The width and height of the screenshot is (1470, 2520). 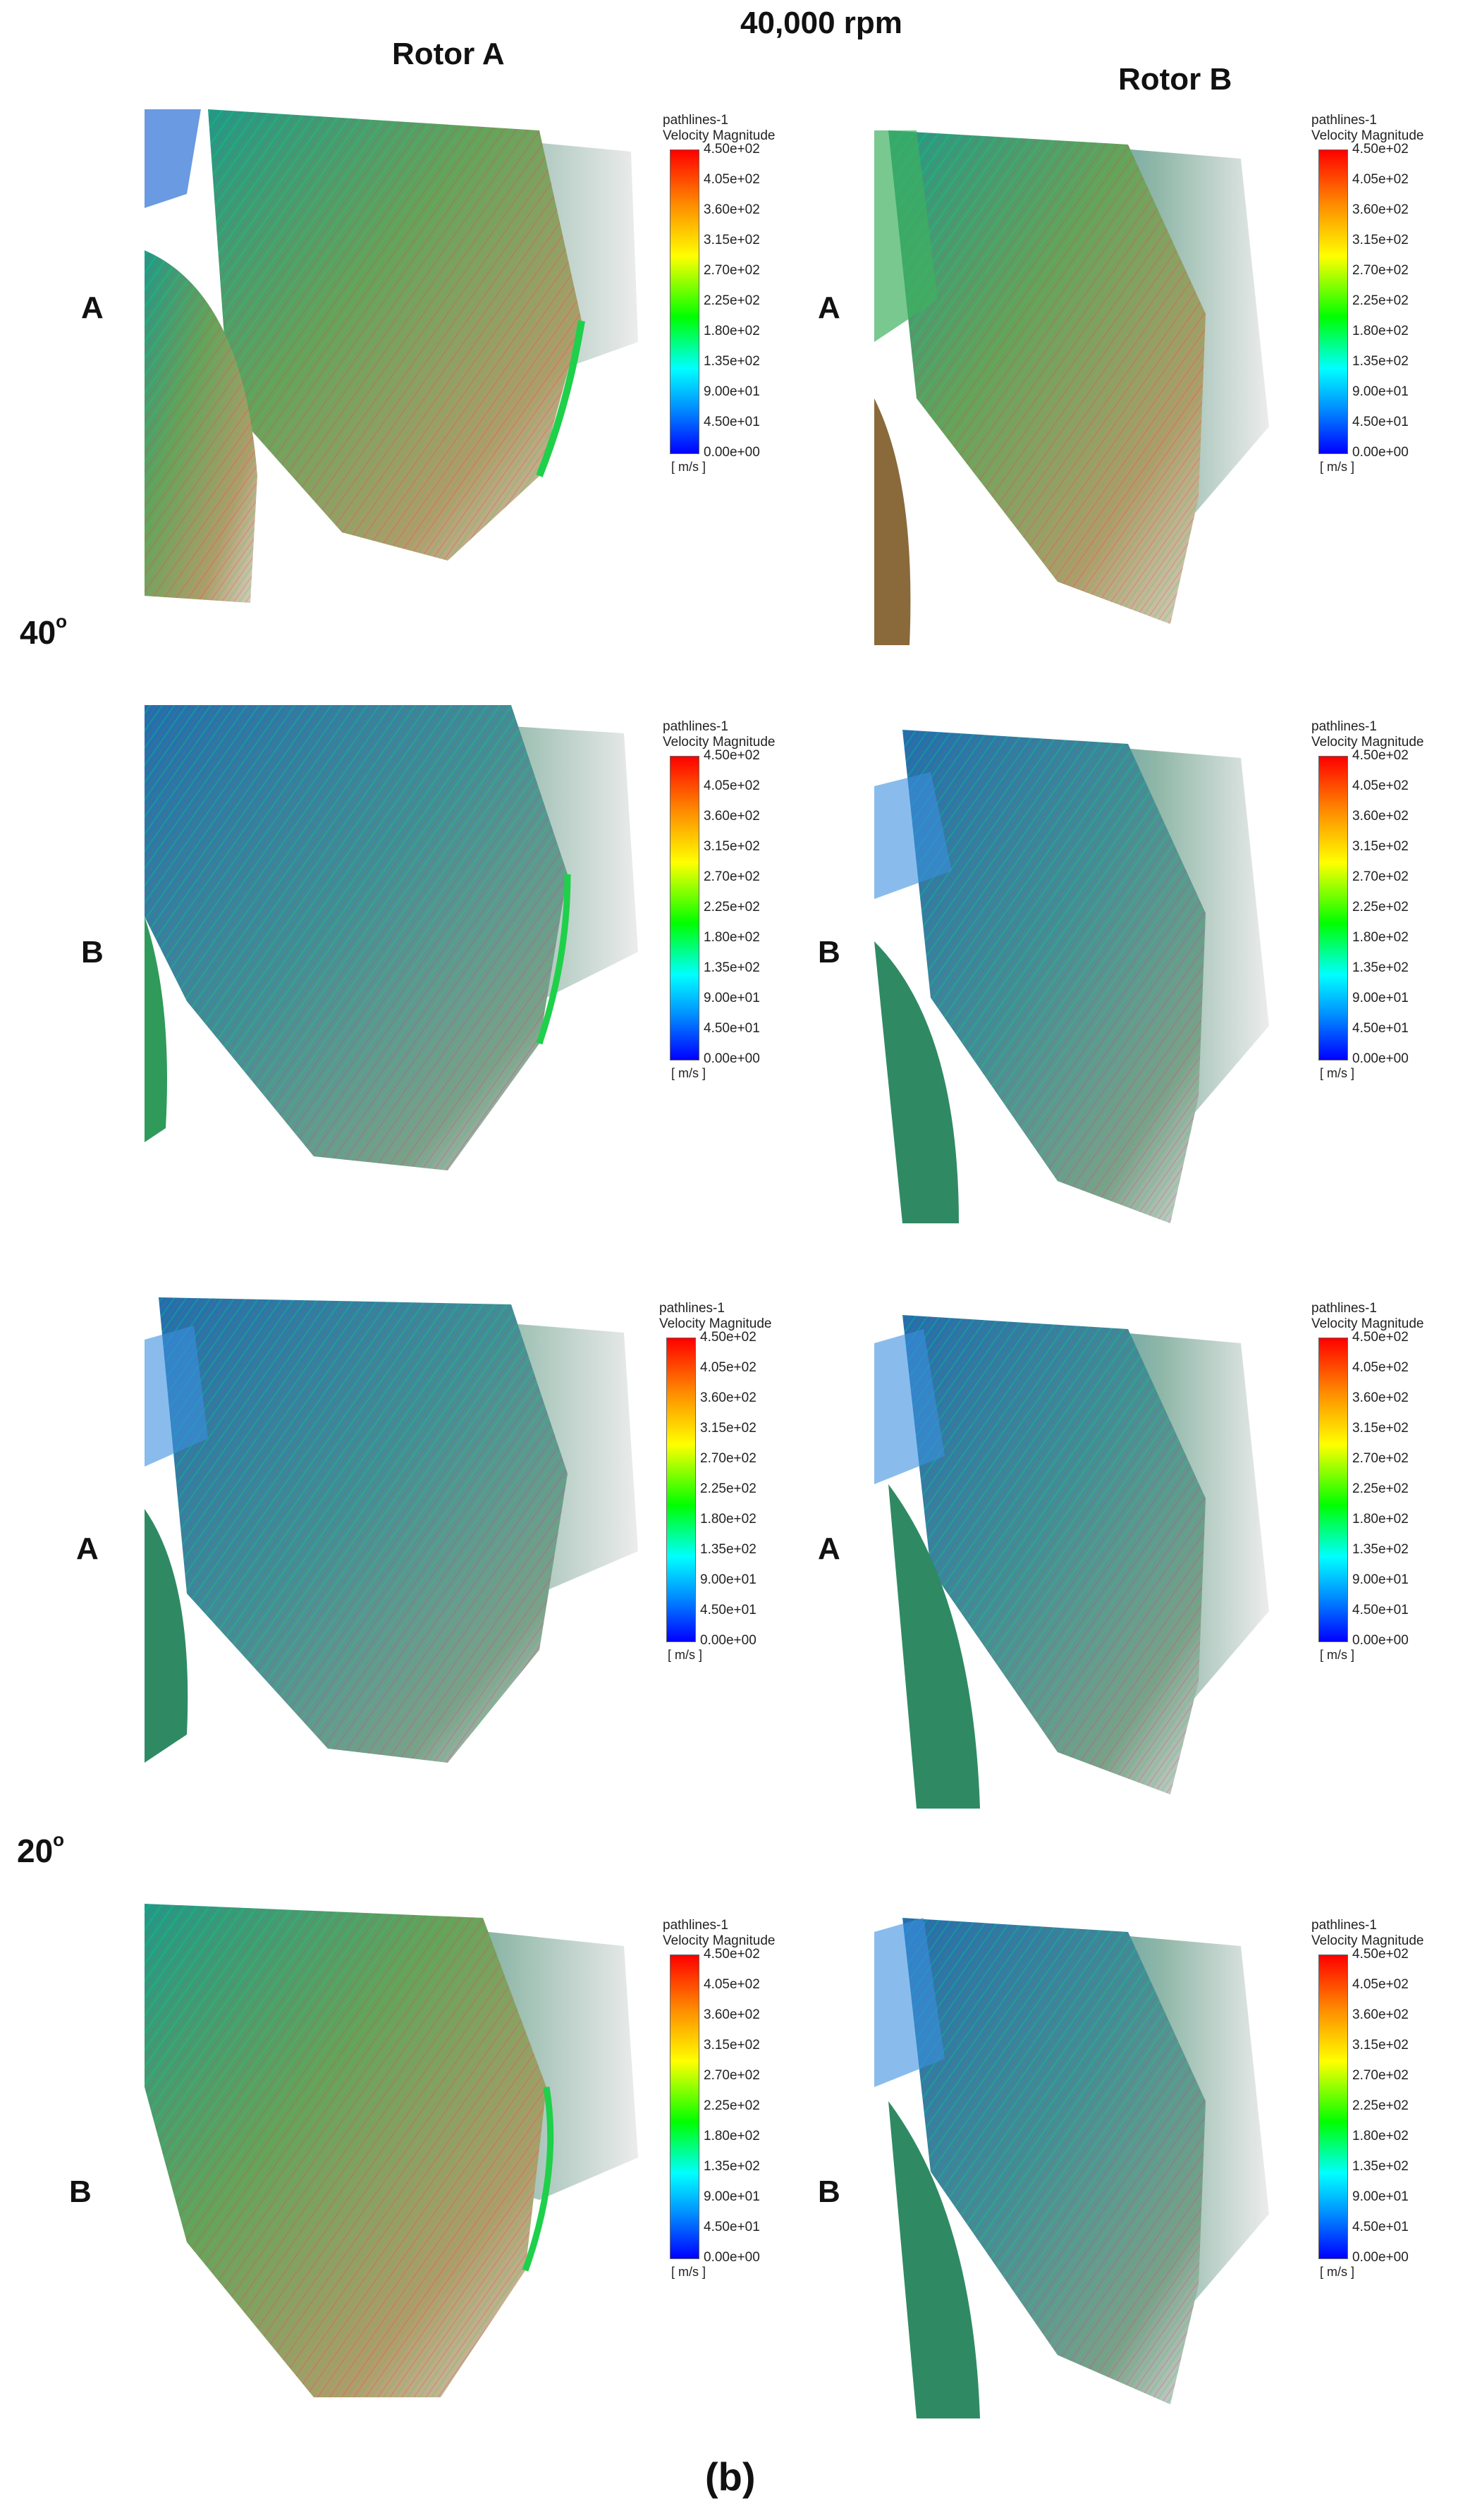 What do you see at coordinates (829, 2192) in the screenshot?
I see `row-label-4-right: B` at bounding box center [829, 2192].